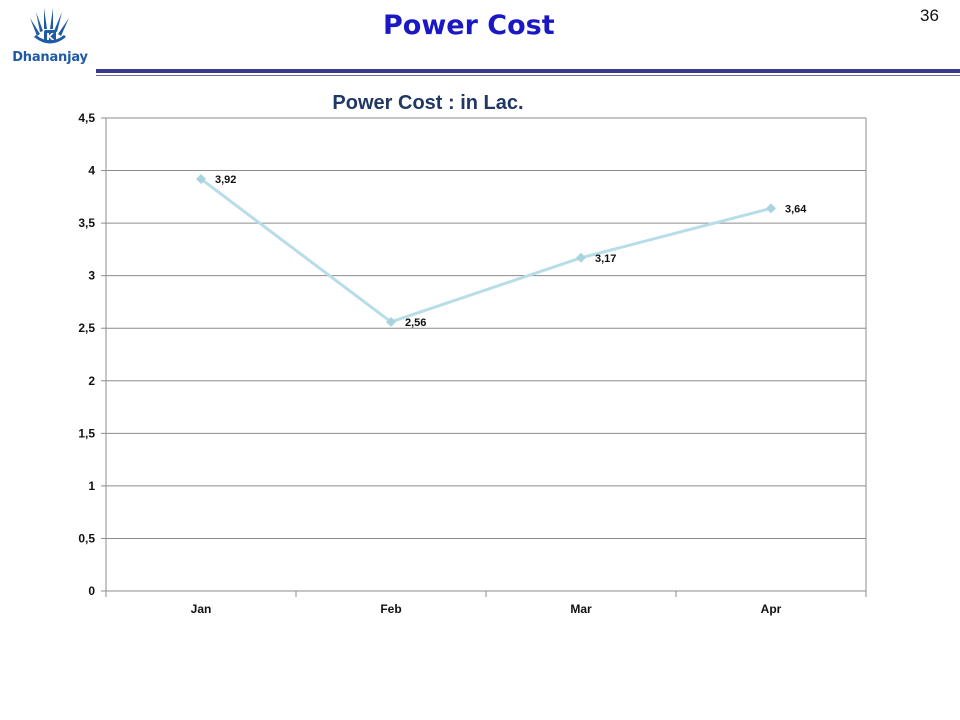  I want to click on y-tick-label: 4,5, so click(86, 118).